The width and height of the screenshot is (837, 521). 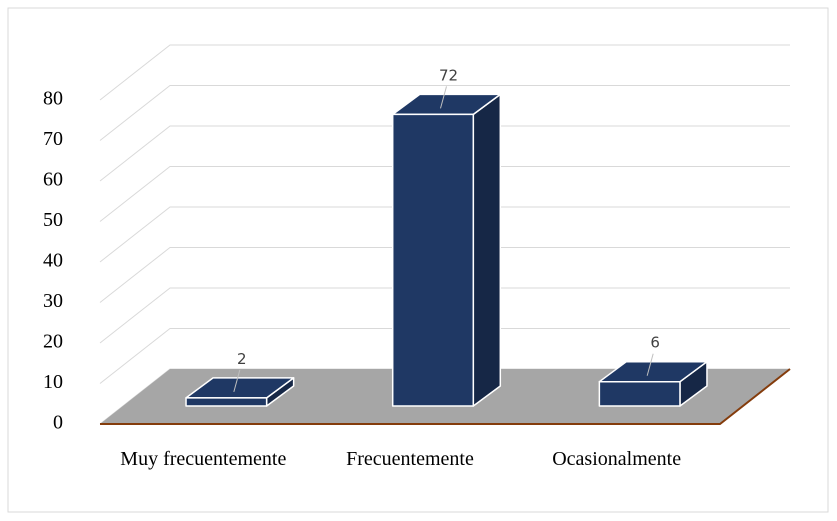 I want to click on floor-edge, so click(x=445, y=396).